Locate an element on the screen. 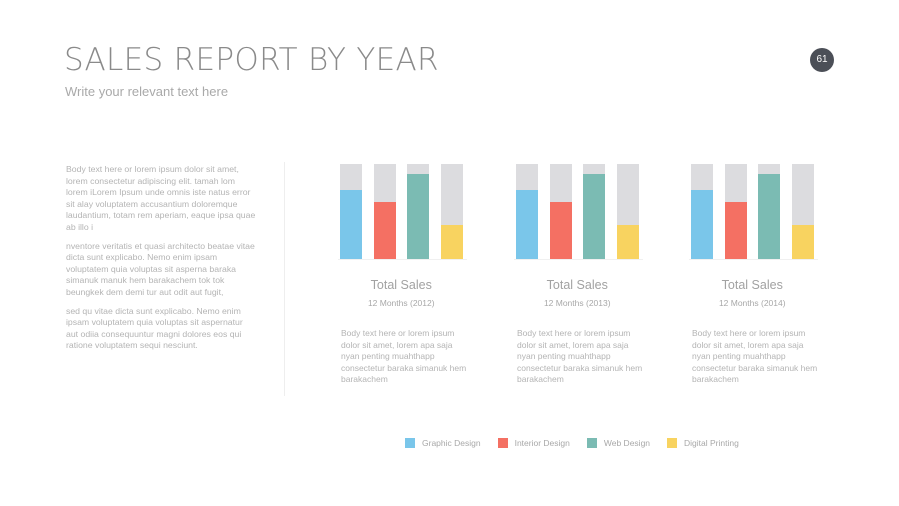 The image size is (899, 506). legend-item: Graphic Design is located at coordinates (443, 443).